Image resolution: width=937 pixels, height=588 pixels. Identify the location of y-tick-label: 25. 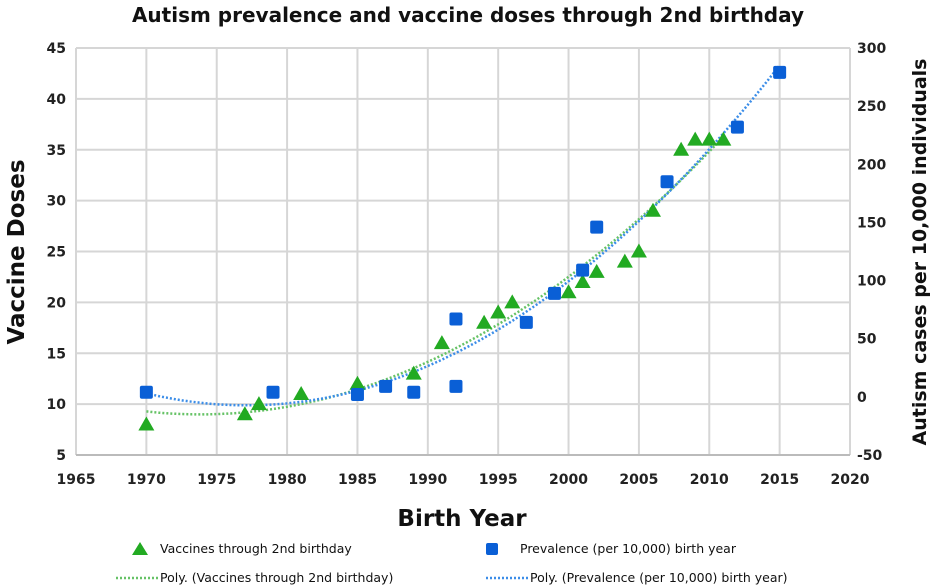
(56, 253).